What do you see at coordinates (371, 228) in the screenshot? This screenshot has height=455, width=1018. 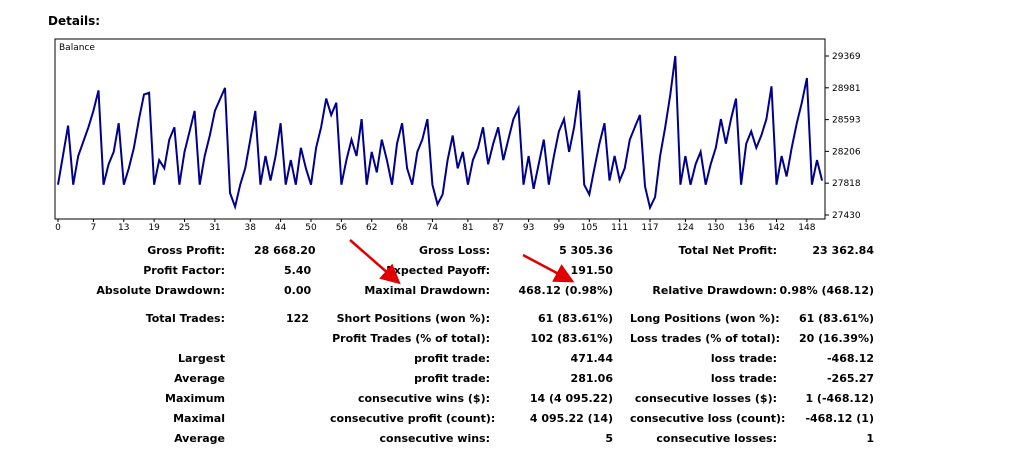 I see `x-tick-label: 62` at bounding box center [371, 228].